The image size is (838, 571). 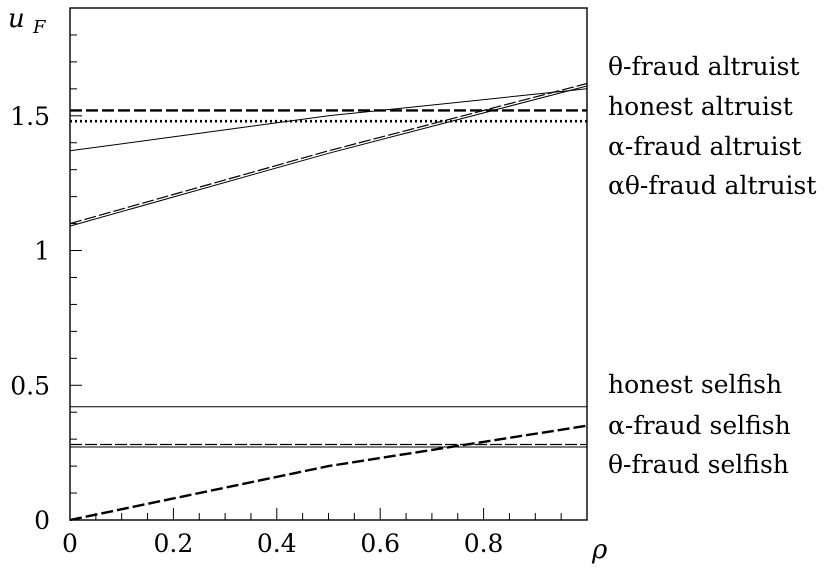 I want to click on x-tick-label: 0.2, so click(x=174, y=543).